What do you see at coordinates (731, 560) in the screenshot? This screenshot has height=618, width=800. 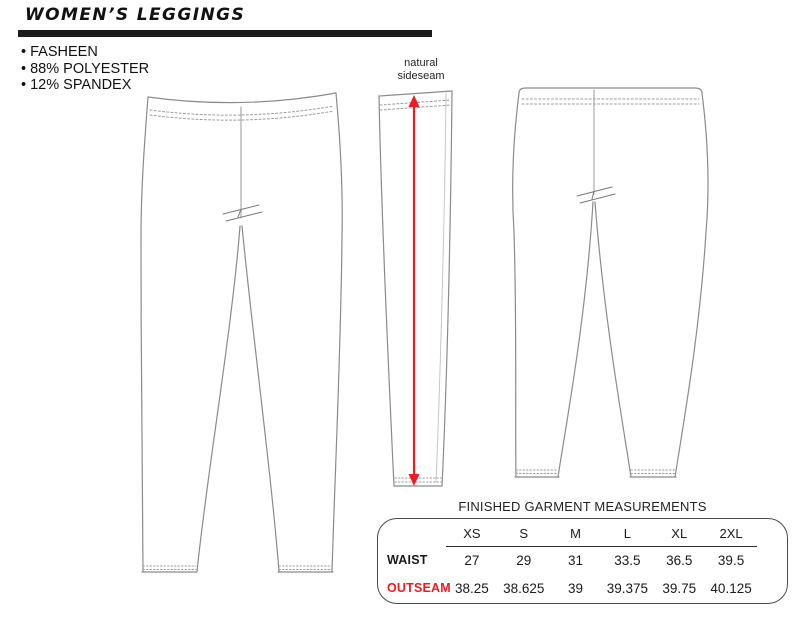 I see `waist-value-2xl: 39.5` at bounding box center [731, 560].